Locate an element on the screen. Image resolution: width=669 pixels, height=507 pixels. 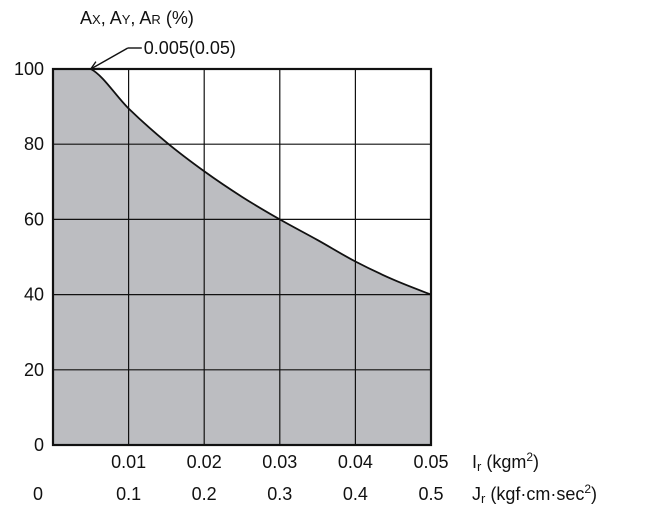
x-secondary-axis-title: Jr (kgf·cm·sec2) is located at coordinates (534, 494).